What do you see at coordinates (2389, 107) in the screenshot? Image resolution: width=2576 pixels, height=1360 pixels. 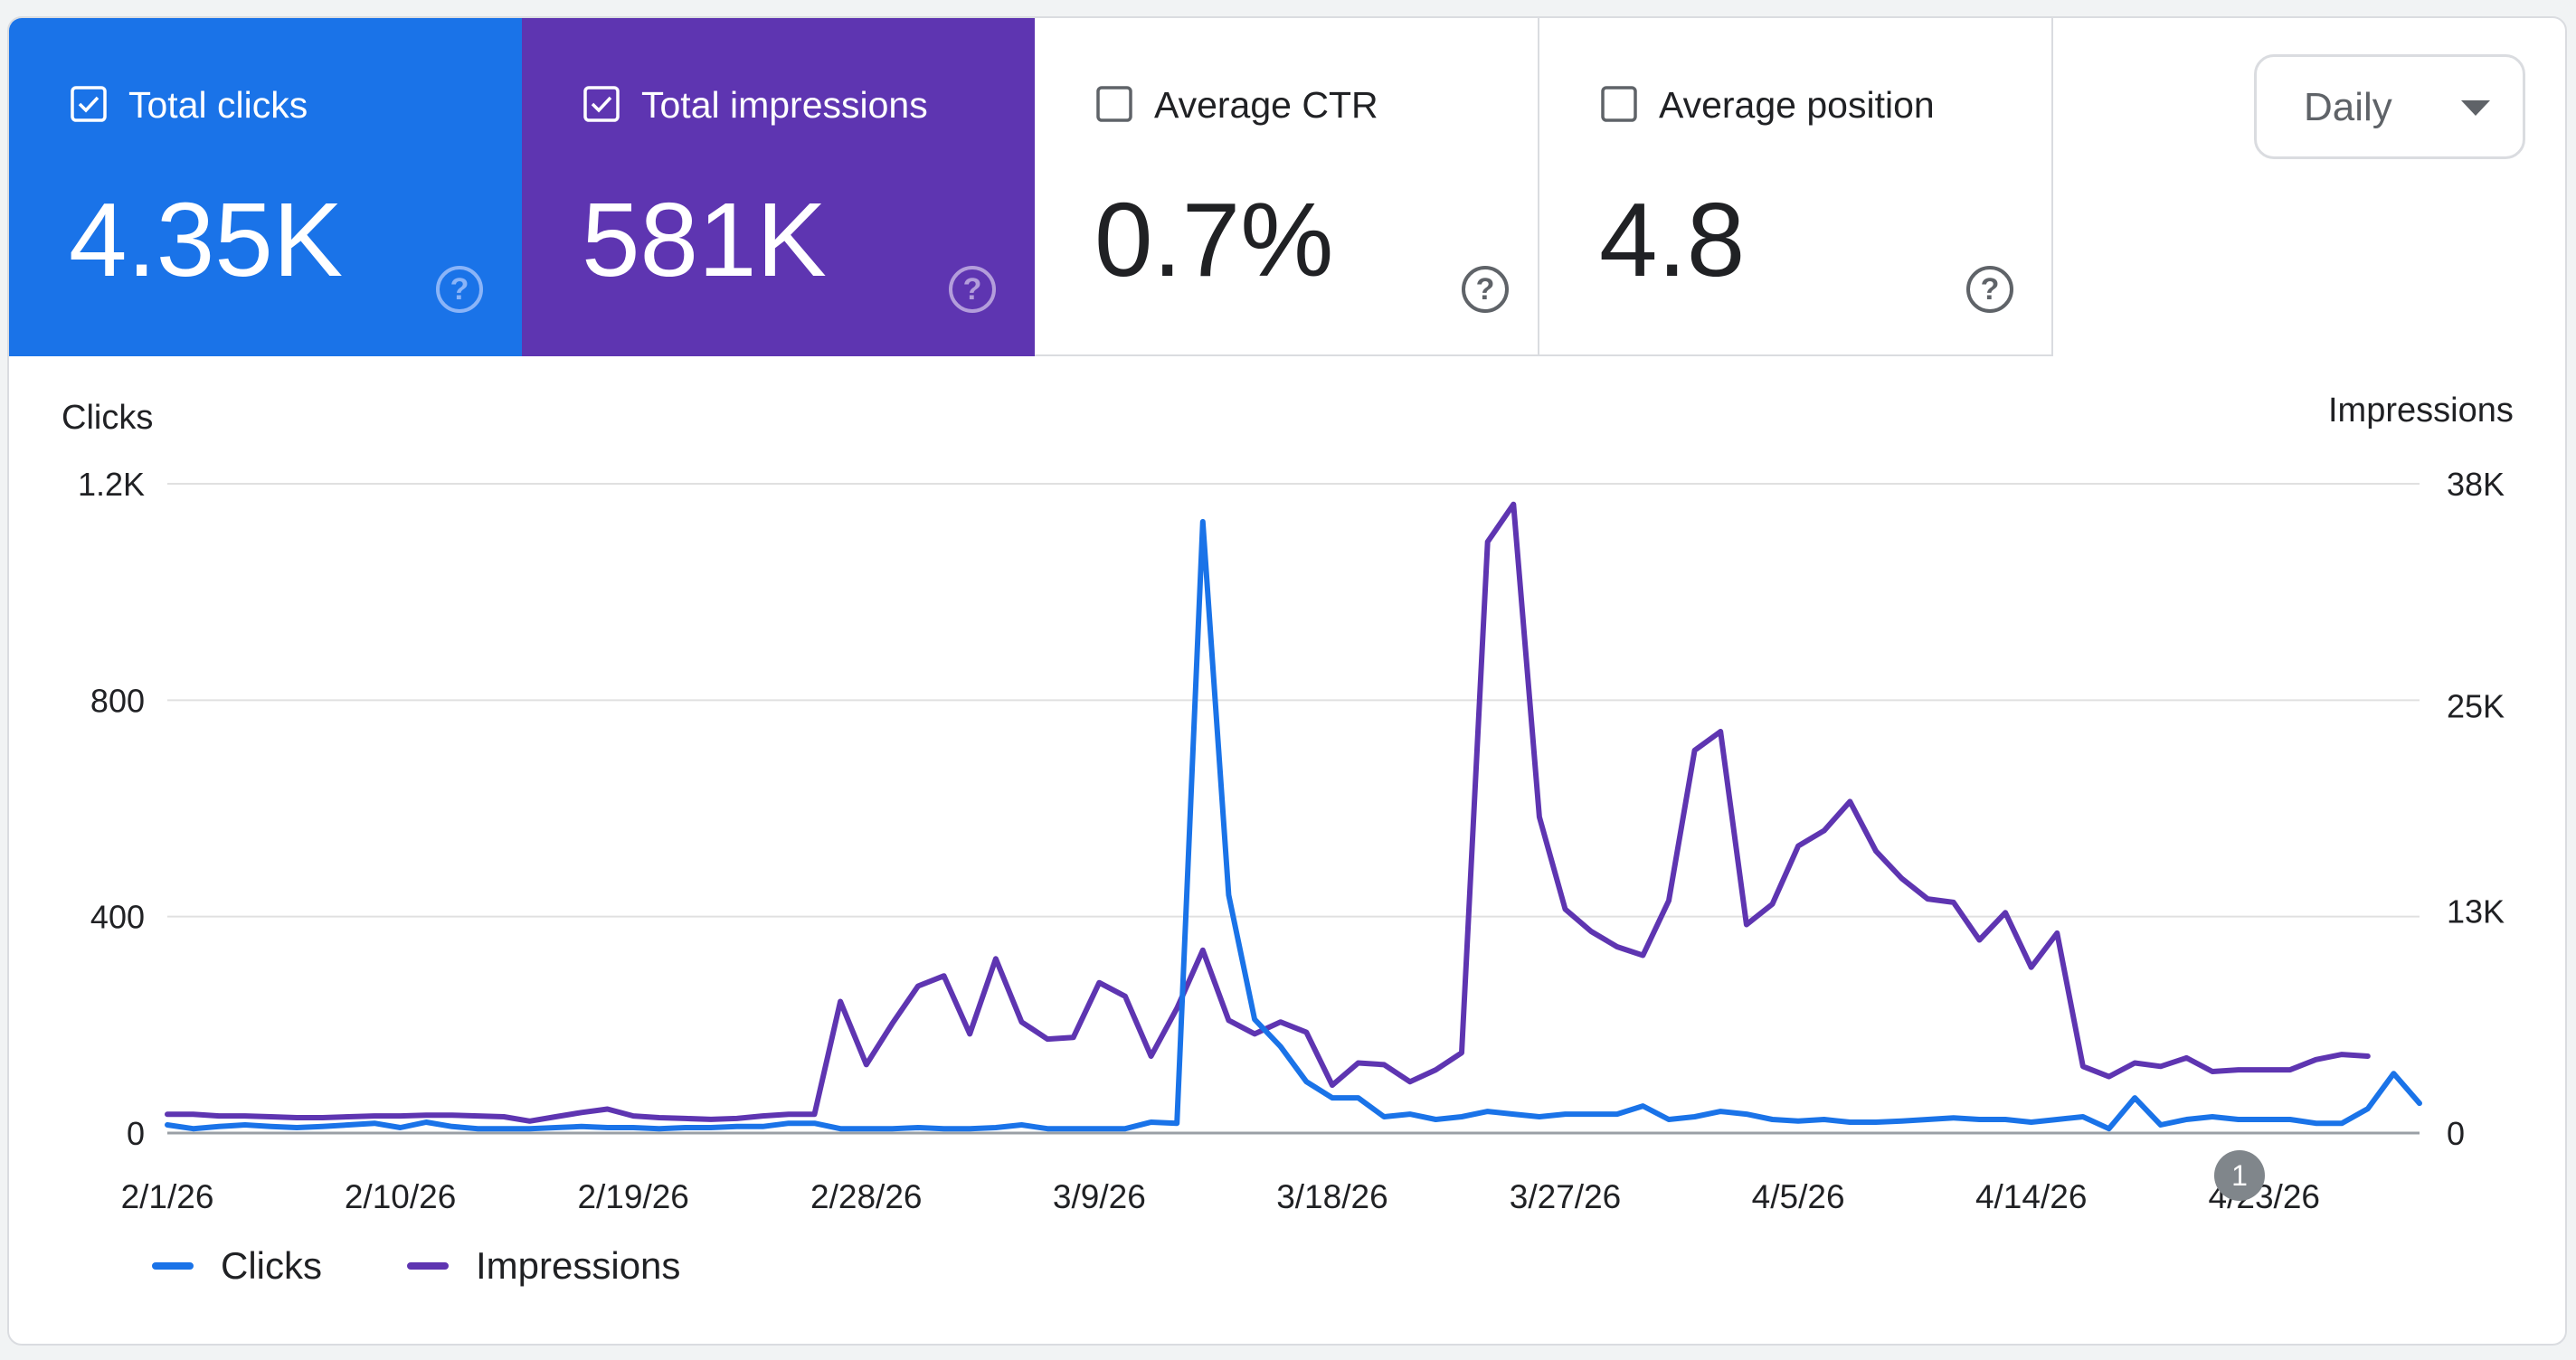 I see `period-dropdown: Daily` at bounding box center [2389, 107].